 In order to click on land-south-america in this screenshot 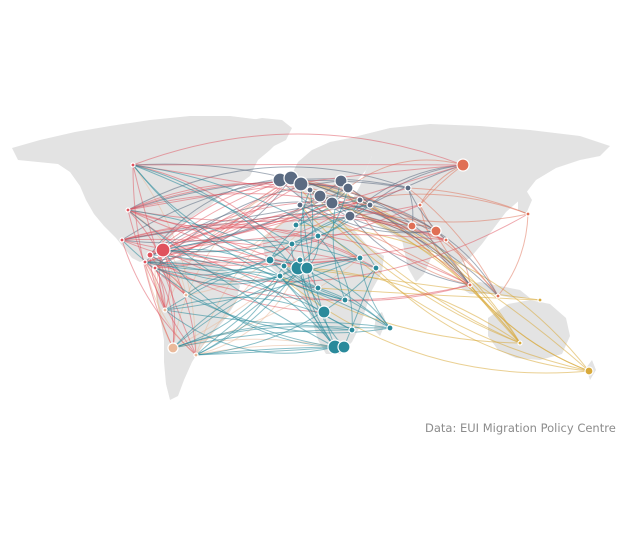, I will do `click(198, 329)`.